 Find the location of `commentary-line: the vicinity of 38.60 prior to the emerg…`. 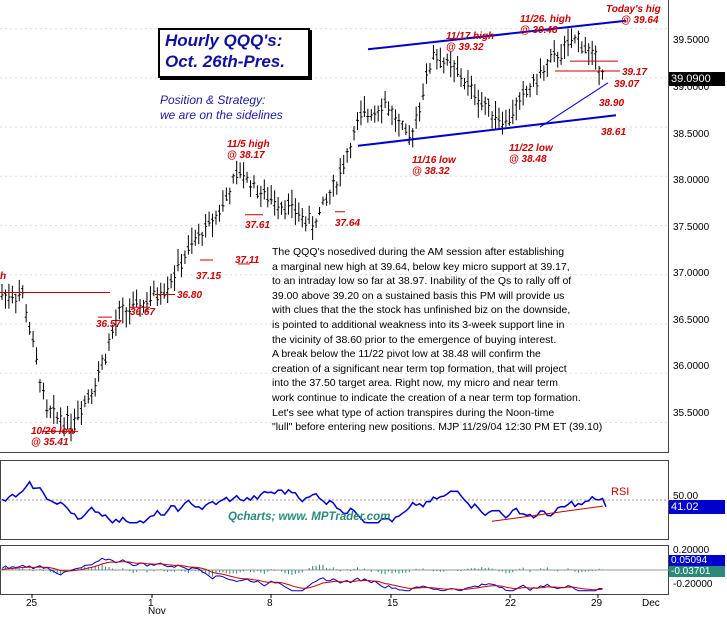

commentary-line: the vicinity of 38.60 prior to the emerg… is located at coordinates (414, 339).